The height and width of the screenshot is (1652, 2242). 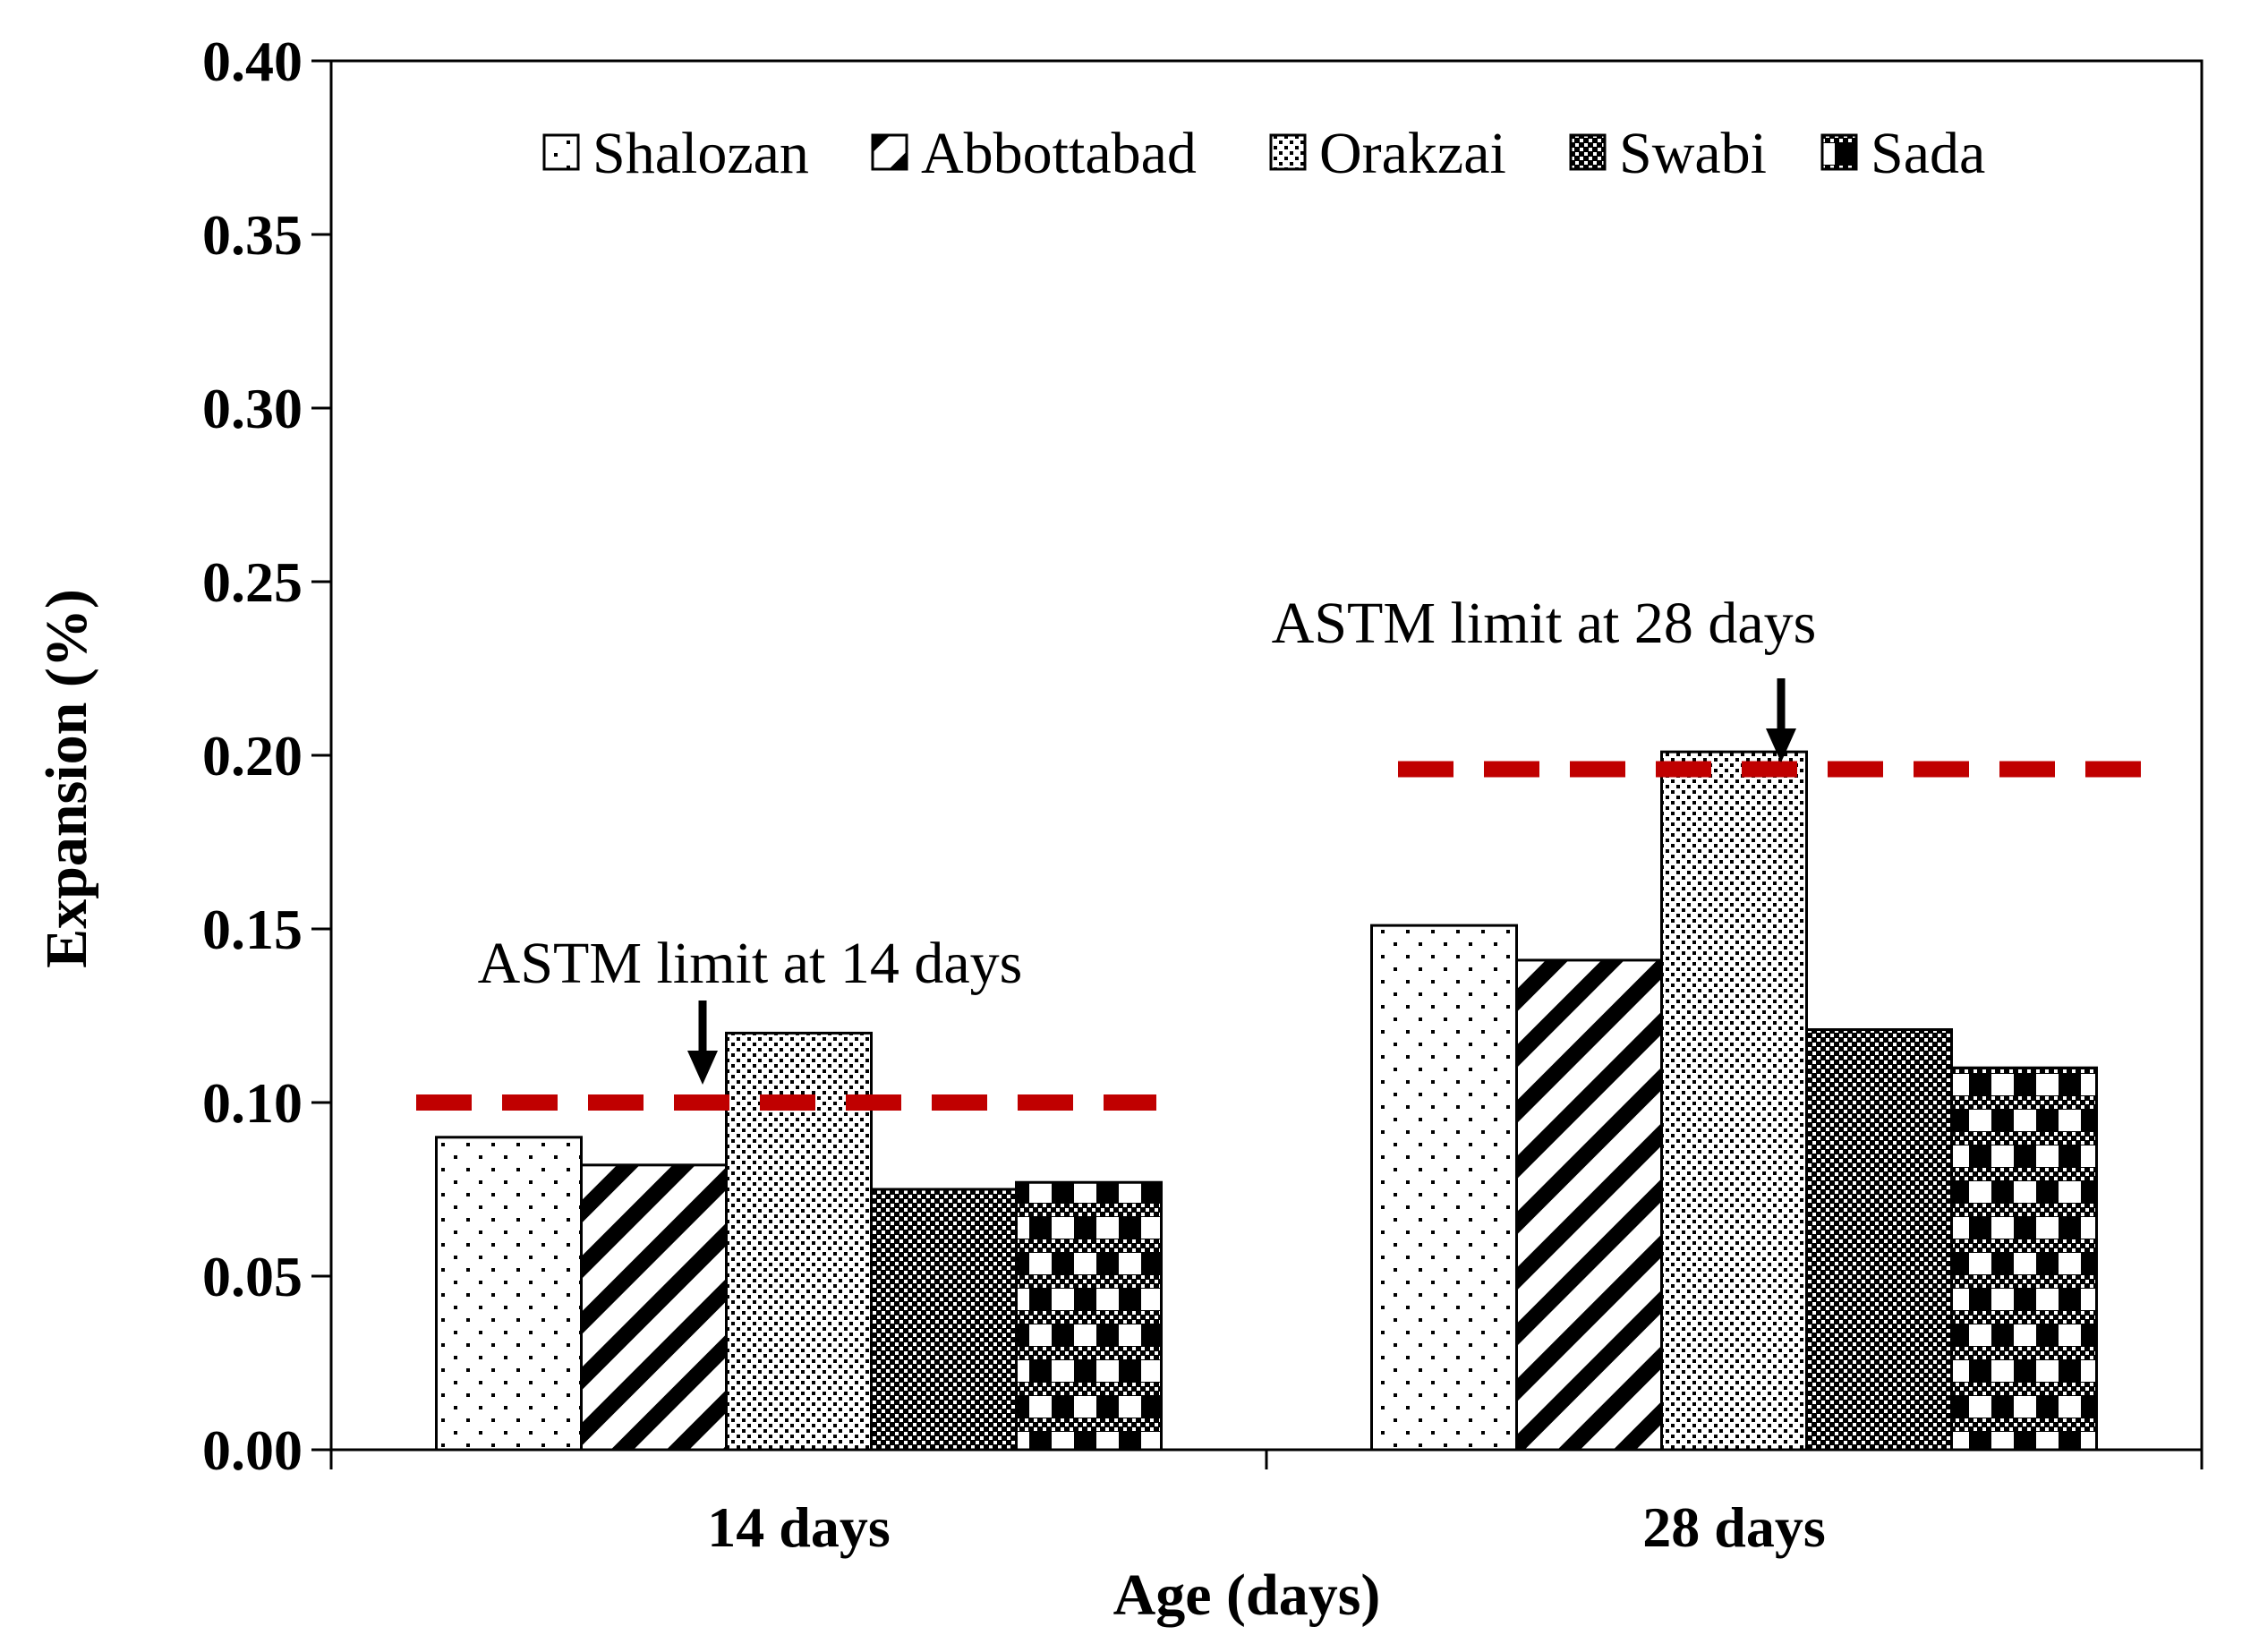 What do you see at coordinates (509, 1294) in the screenshot?
I see `bar-shalozan-14-days` at bounding box center [509, 1294].